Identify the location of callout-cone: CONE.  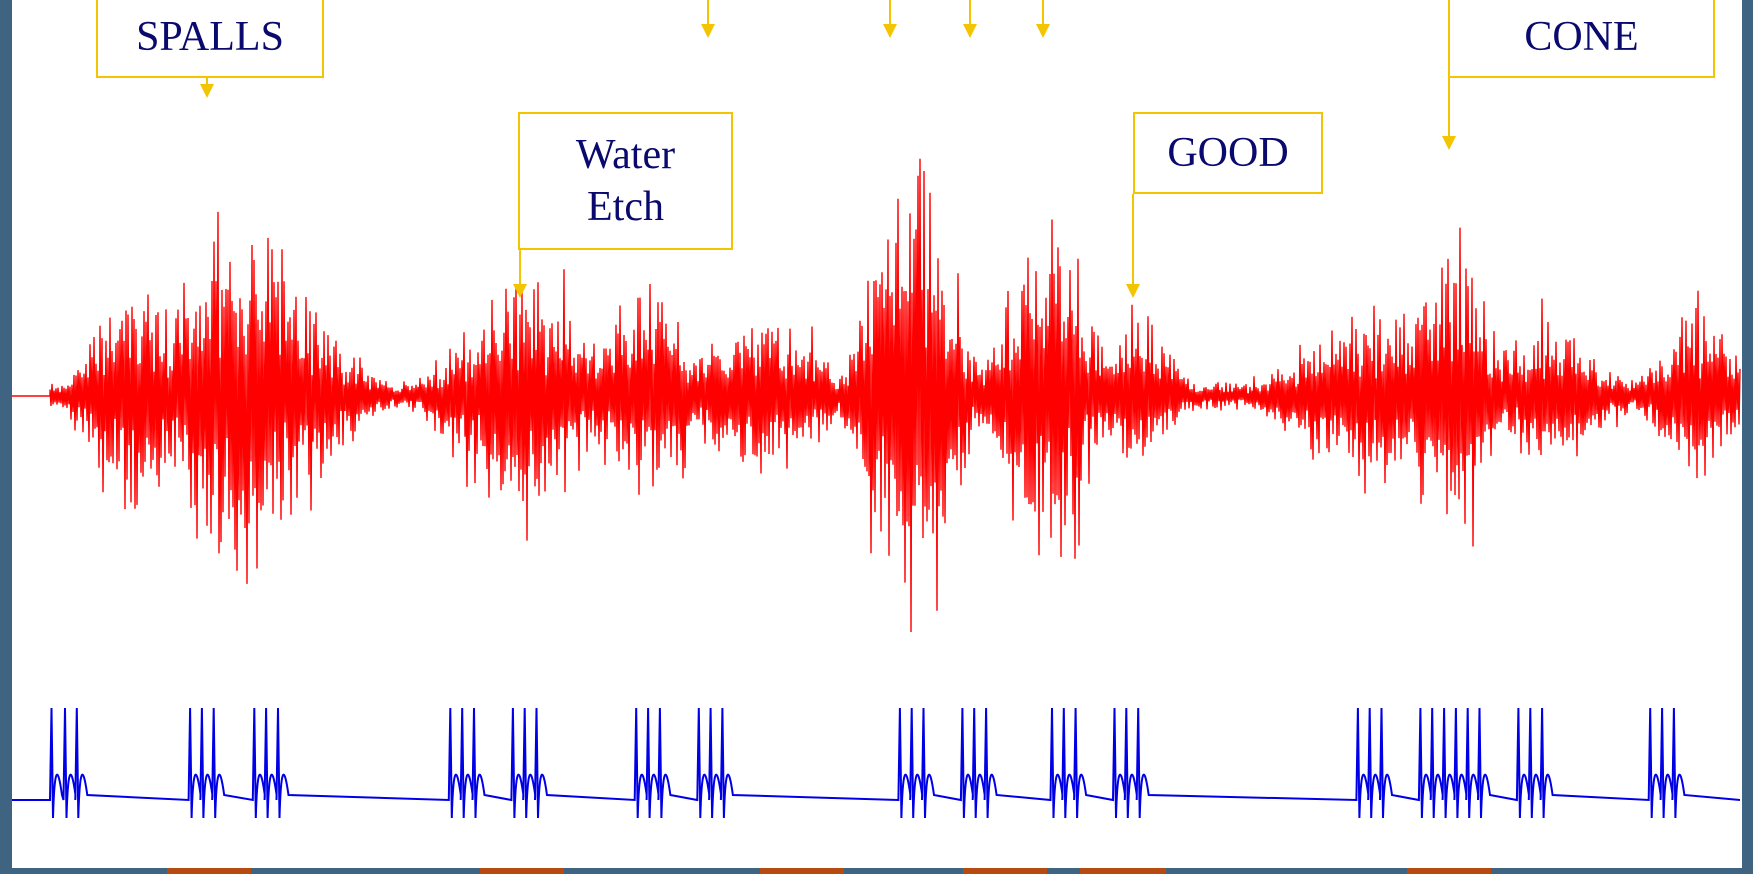
(1581, 39).